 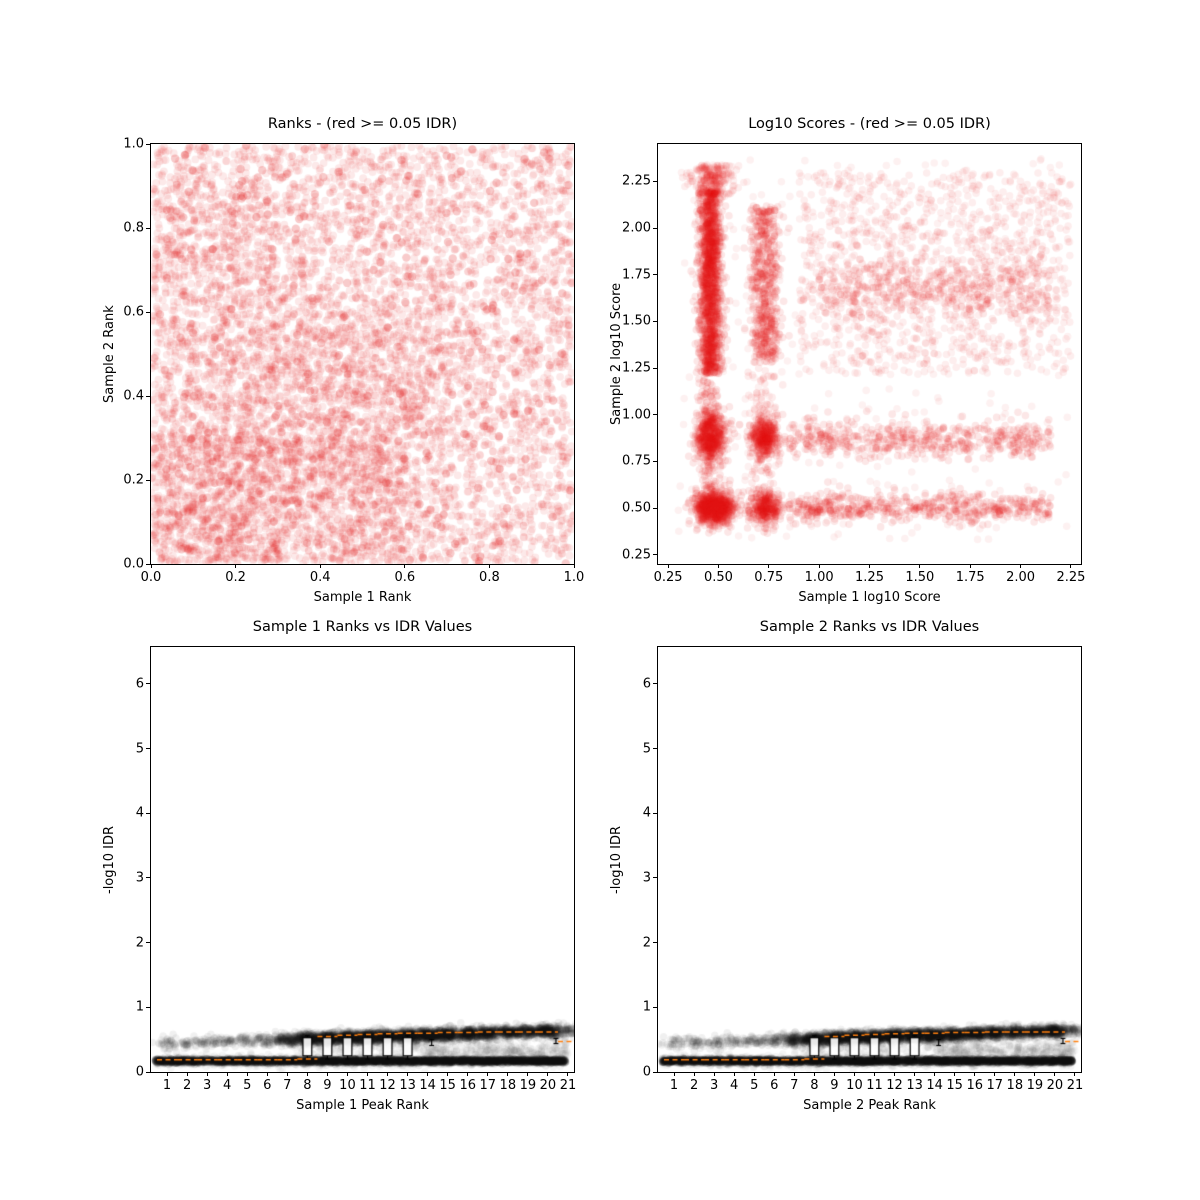 What do you see at coordinates (646, 878) in the screenshot?
I see `y-tick-label: 3` at bounding box center [646, 878].